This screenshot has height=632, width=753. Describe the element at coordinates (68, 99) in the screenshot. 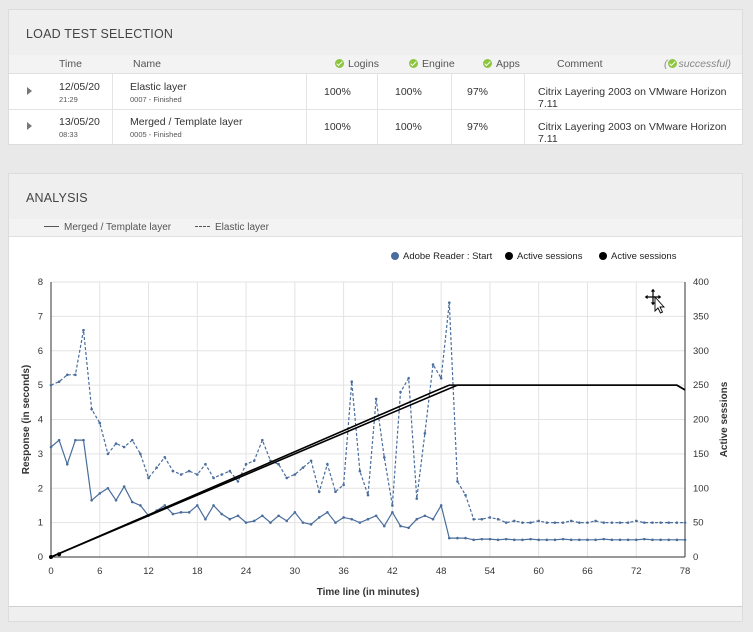

I see `row-time: 21:29` at that location.